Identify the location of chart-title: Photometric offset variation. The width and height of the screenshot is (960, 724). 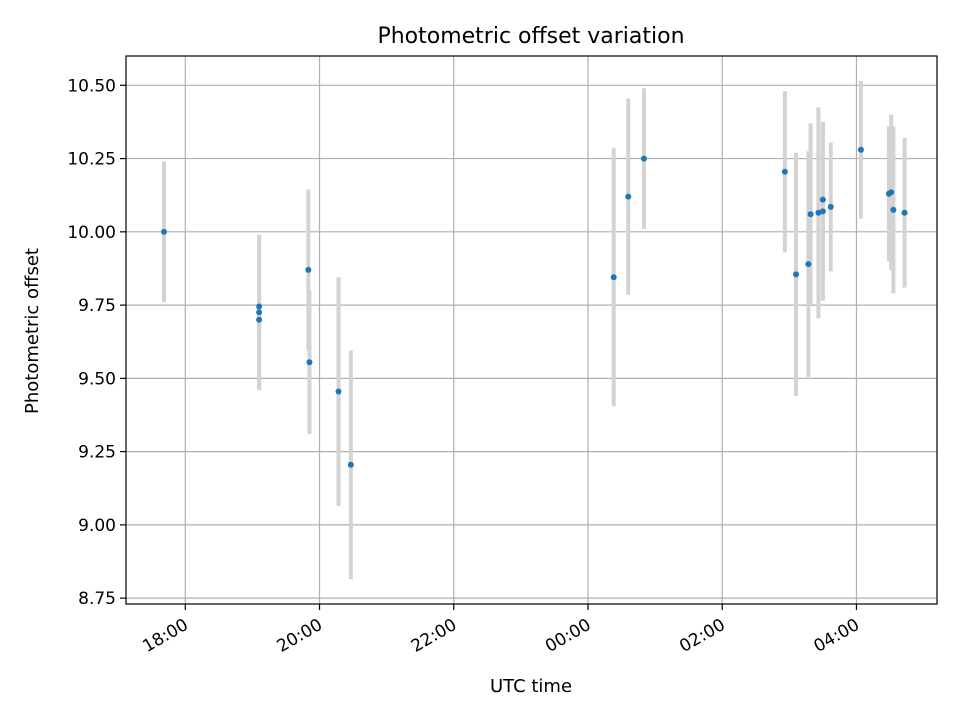
(530, 36).